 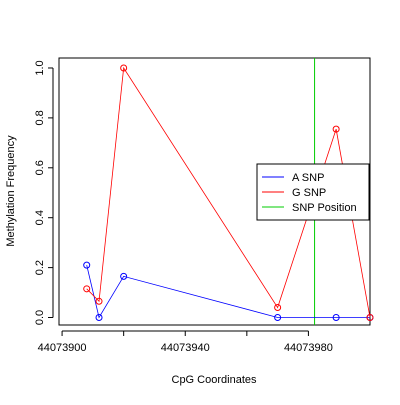 What do you see at coordinates (185, 348) in the screenshot?
I see `x-tick-label: 44073940` at bounding box center [185, 348].